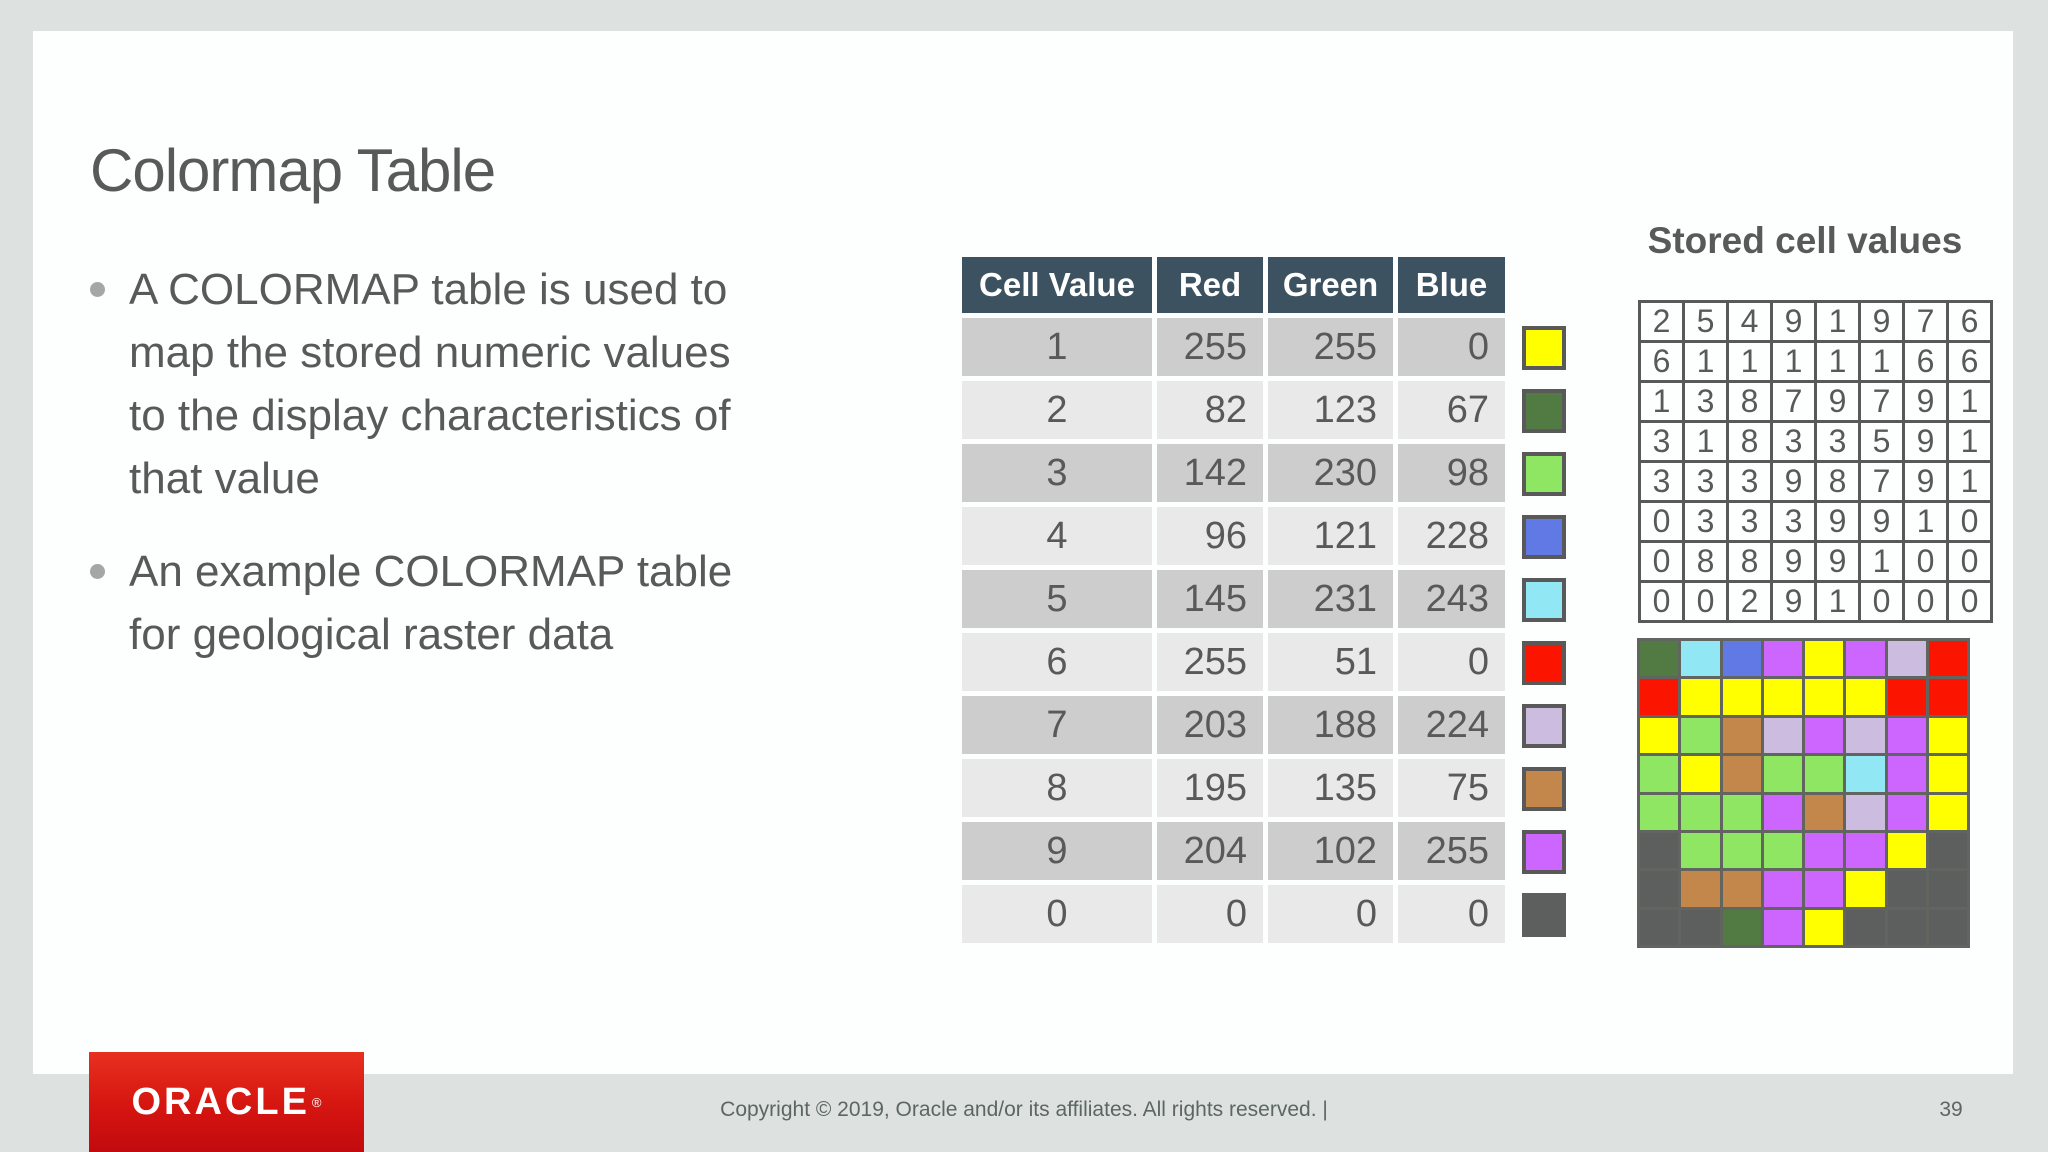 The height and width of the screenshot is (1152, 2048). What do you see at coordinates (1330, 851) in the screenshot?
I see `table-cell-green: 102` at bounding box center [1330, 851].